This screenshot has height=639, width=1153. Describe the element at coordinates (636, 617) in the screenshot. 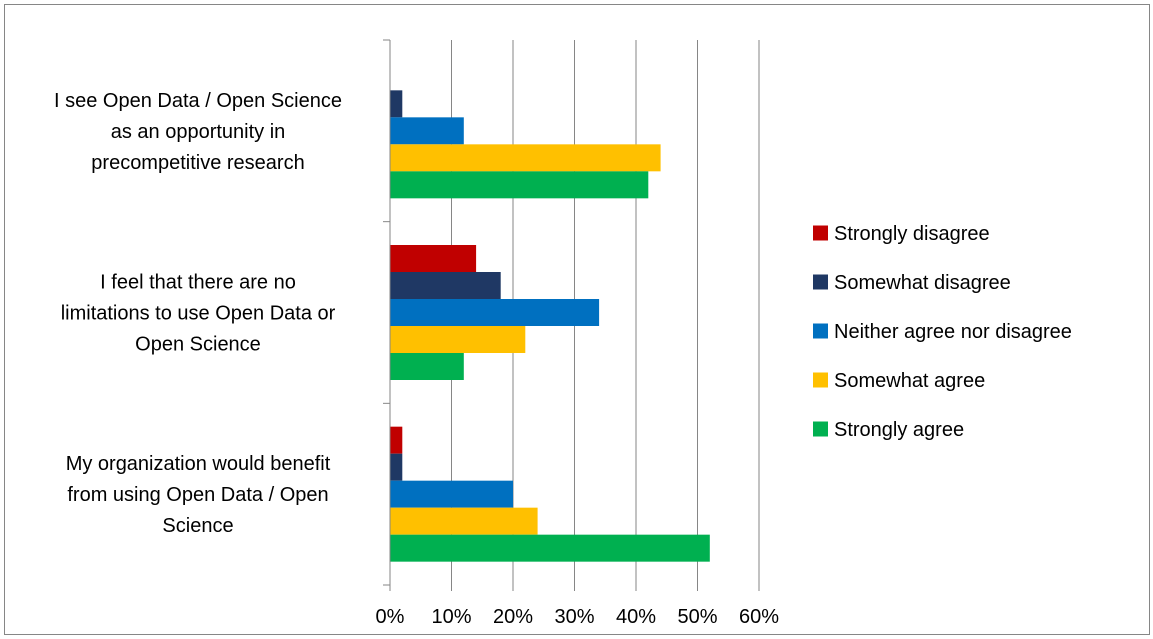

I see `x-tick-label: 40%` at that location.